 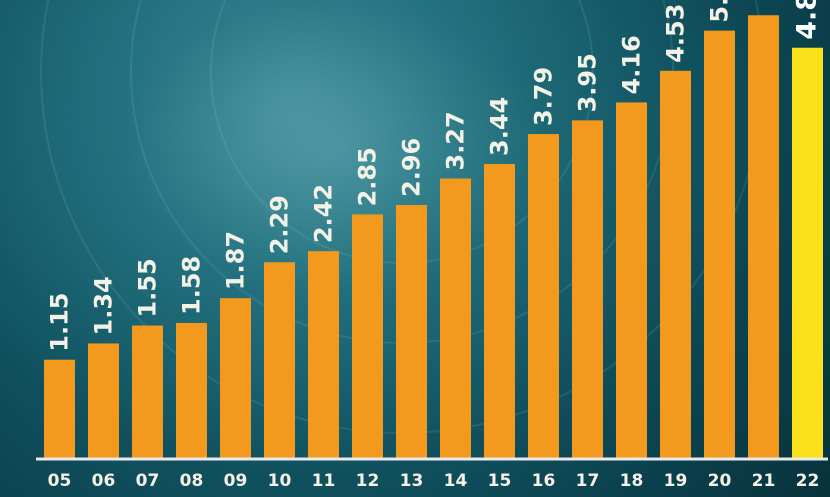 What do you see at coordinates (368, 176) in the screenshot?
I see `value-label-12: 2.85` at bounding box center [368, 176].